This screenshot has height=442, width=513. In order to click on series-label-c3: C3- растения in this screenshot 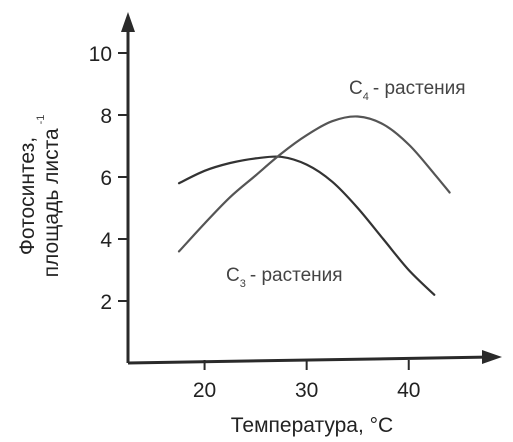, I will do `click(284, 277)`.